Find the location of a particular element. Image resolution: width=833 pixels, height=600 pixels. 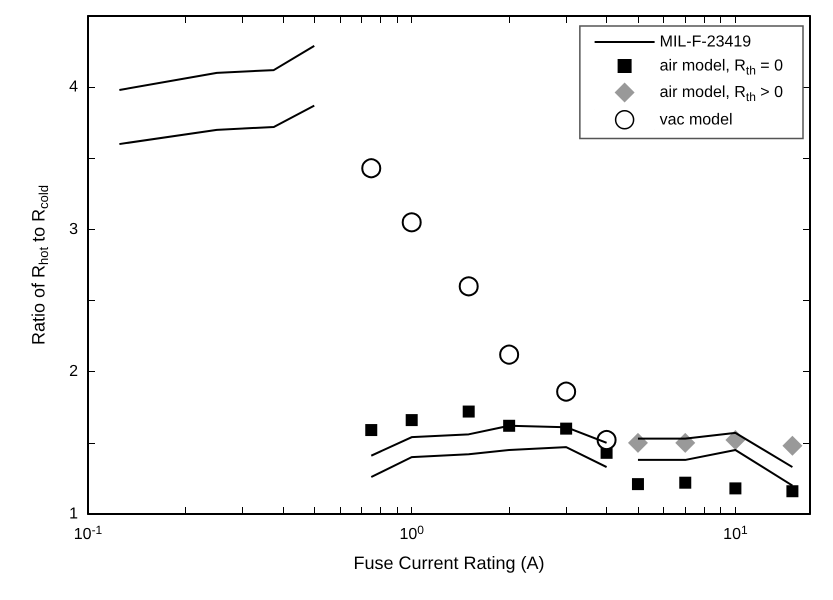

y-axis-title: Ratio of Rhot to Rcold is located at coordinates (39, 265).